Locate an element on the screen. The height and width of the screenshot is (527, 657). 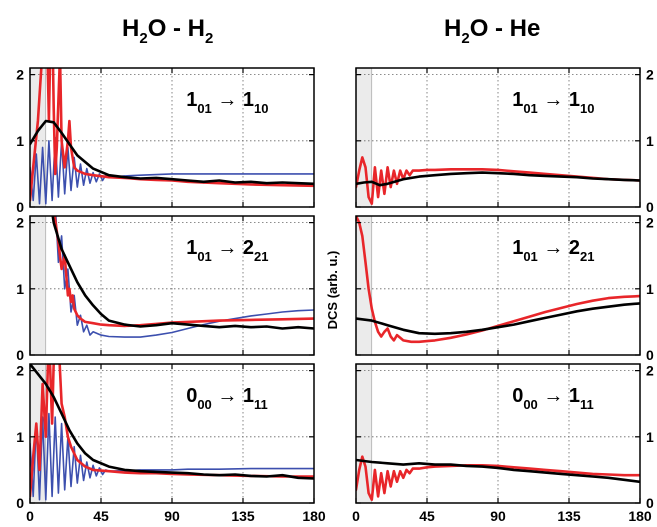
panel-2-1: 0 1 2 101 → 110 is located at coordinates (504, 141).